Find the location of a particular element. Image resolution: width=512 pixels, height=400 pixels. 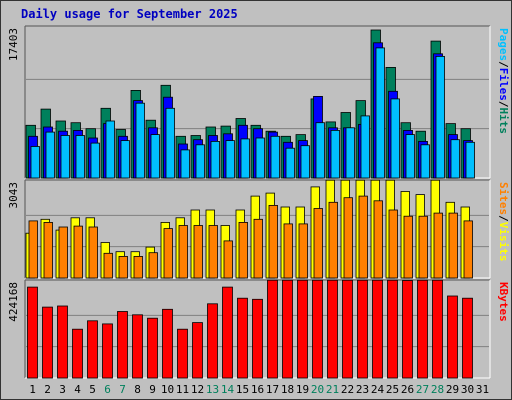

ymax-label-hits-files-pages: 17403 is located at coordinates (13, 44).